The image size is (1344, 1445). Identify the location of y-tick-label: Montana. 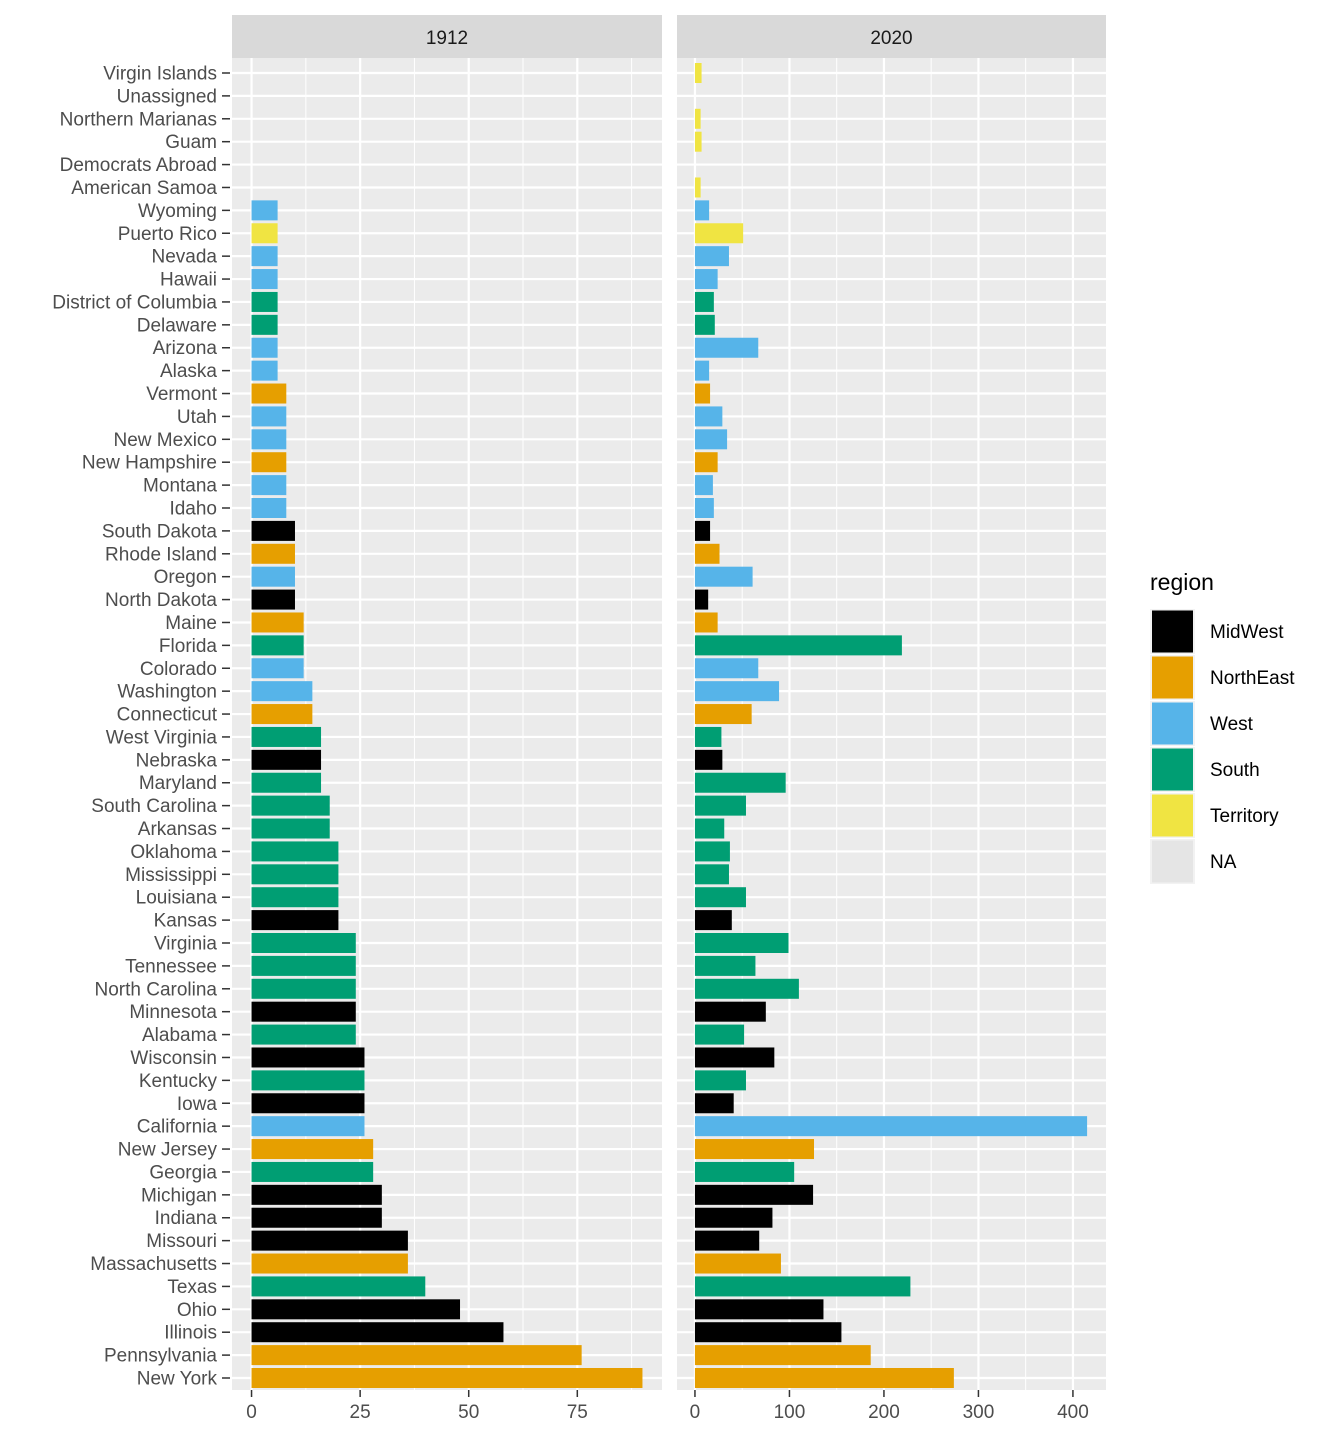
(180, 486).